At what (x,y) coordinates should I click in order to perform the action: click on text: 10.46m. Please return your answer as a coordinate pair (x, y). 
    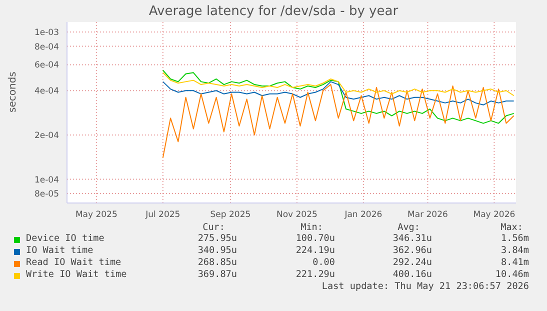
    Looking at the image, I should click on (512, 274).